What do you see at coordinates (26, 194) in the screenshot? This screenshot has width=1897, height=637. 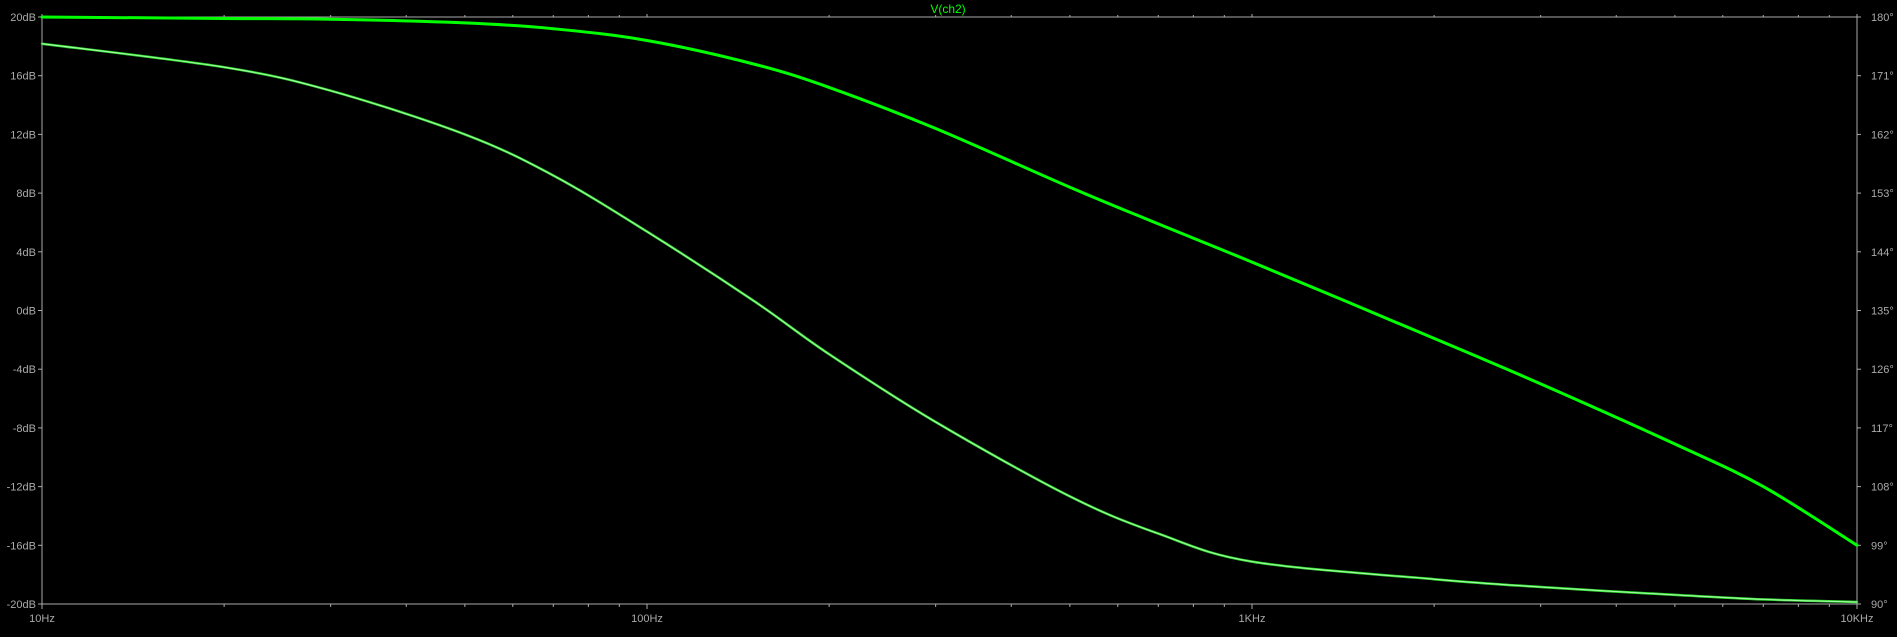 I see `y-left-tick-label: 8dB` at bounding box center [26, 194].